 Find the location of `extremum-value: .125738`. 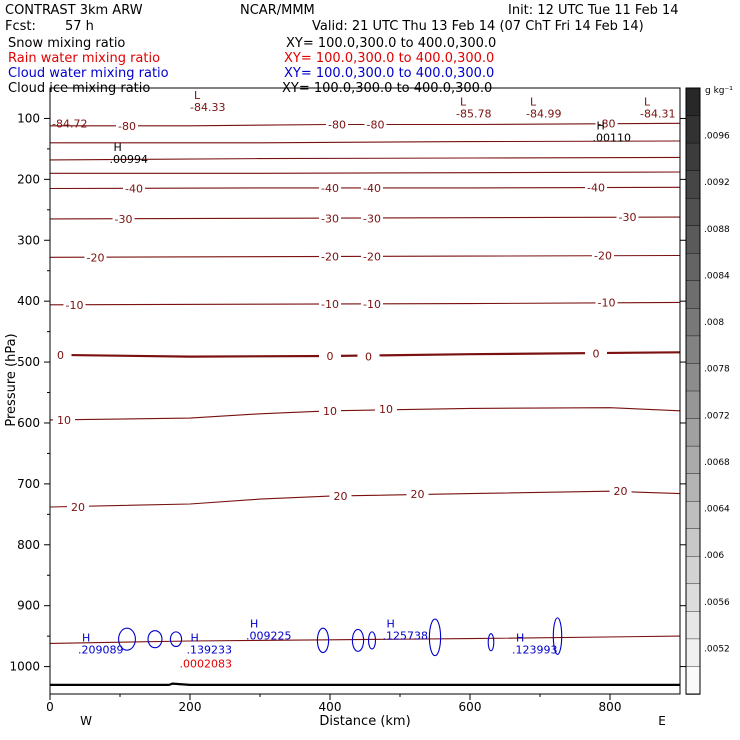

extremum-value: .125738 is located at coordinates (406, 635).